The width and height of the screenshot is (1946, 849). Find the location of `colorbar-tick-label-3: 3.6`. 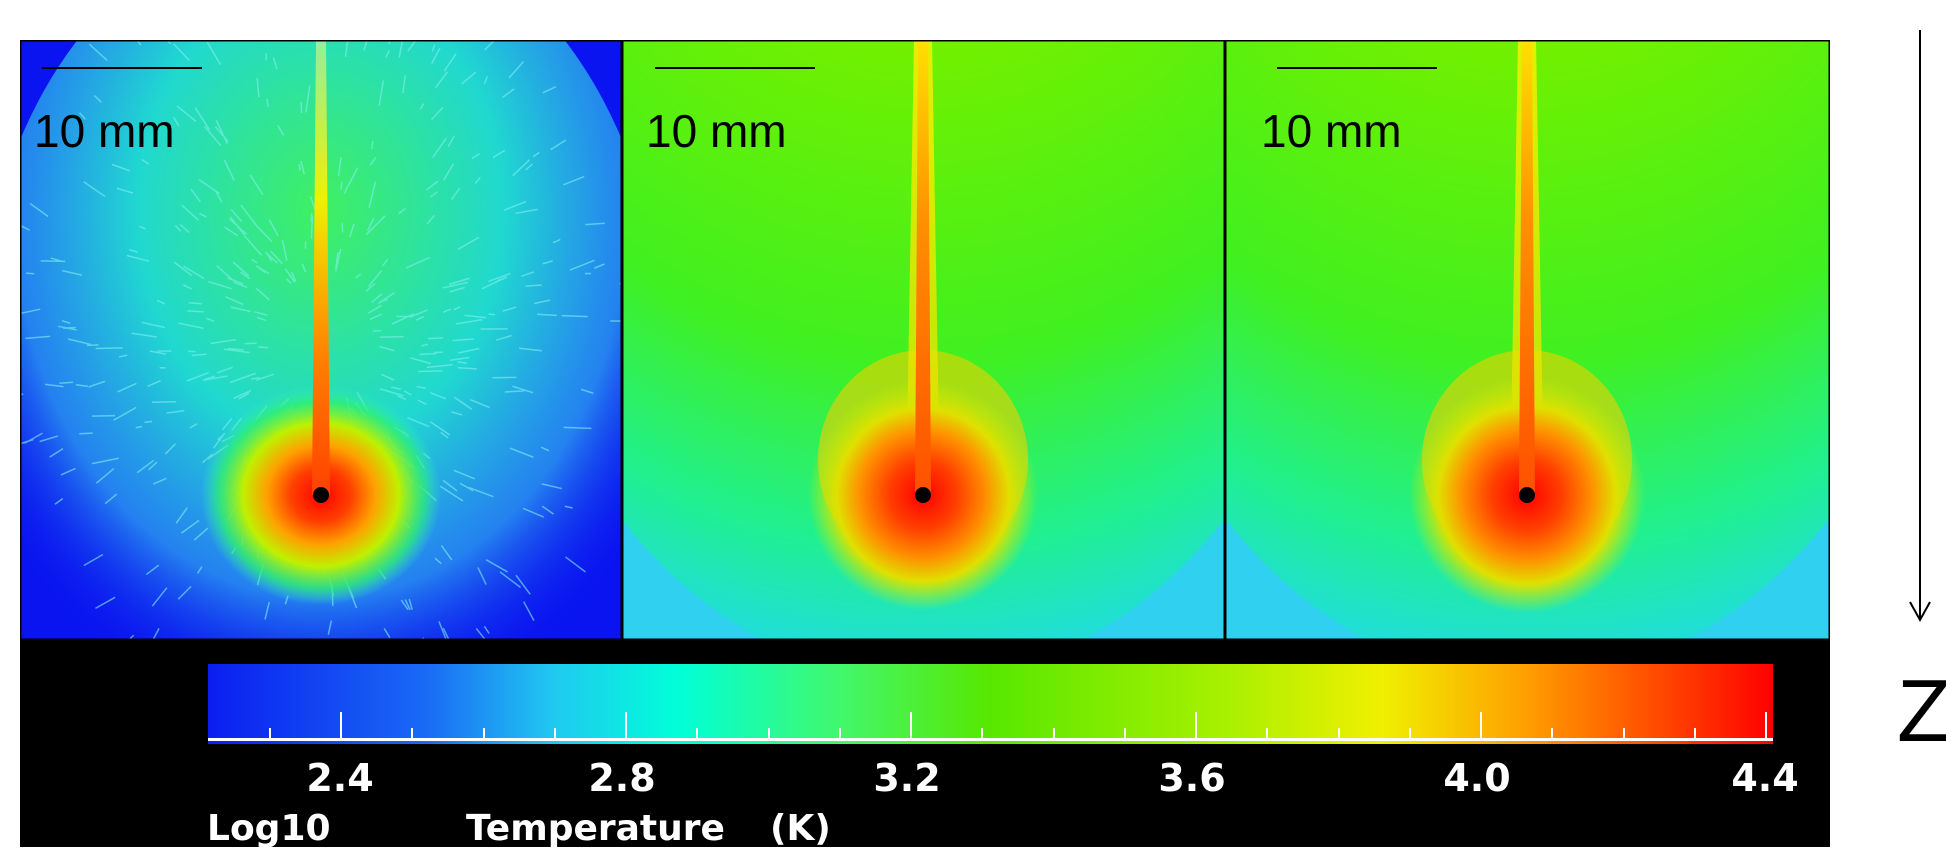

colorbar-tick-label-3: 3.6 is located at coordinates (1191, 778).